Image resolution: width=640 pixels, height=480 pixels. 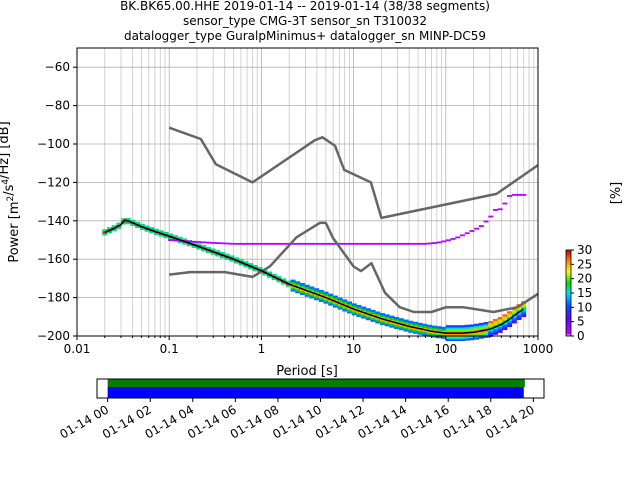 I want to click on low-noise-model-line, so click(x=354, y=267).